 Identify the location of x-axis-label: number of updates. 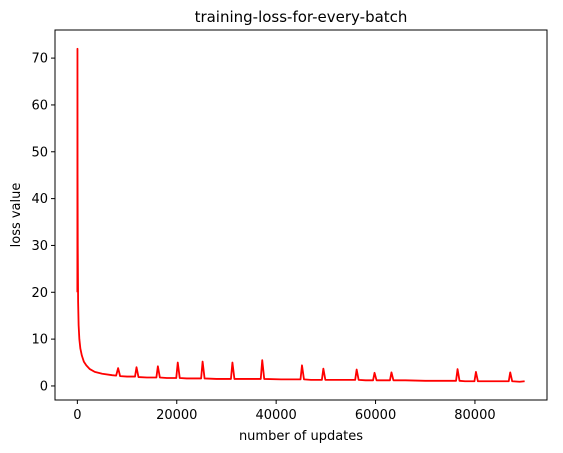
(301, 436).